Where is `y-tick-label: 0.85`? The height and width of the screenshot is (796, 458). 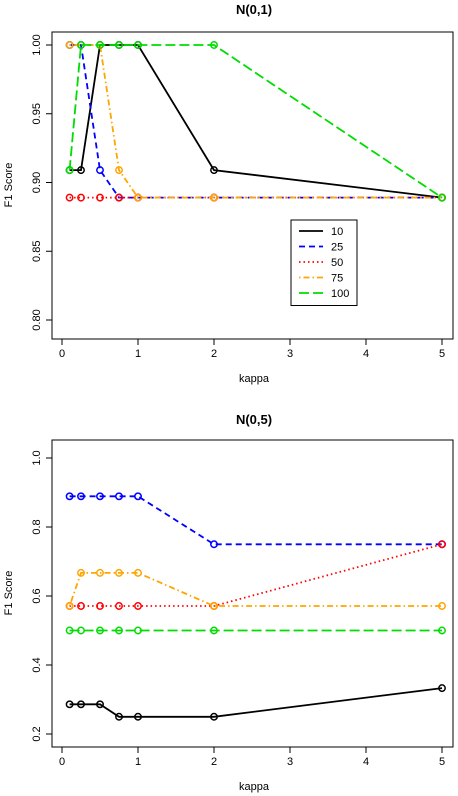 y-tick-label: 0.85 is located at coordinates (37, 251).